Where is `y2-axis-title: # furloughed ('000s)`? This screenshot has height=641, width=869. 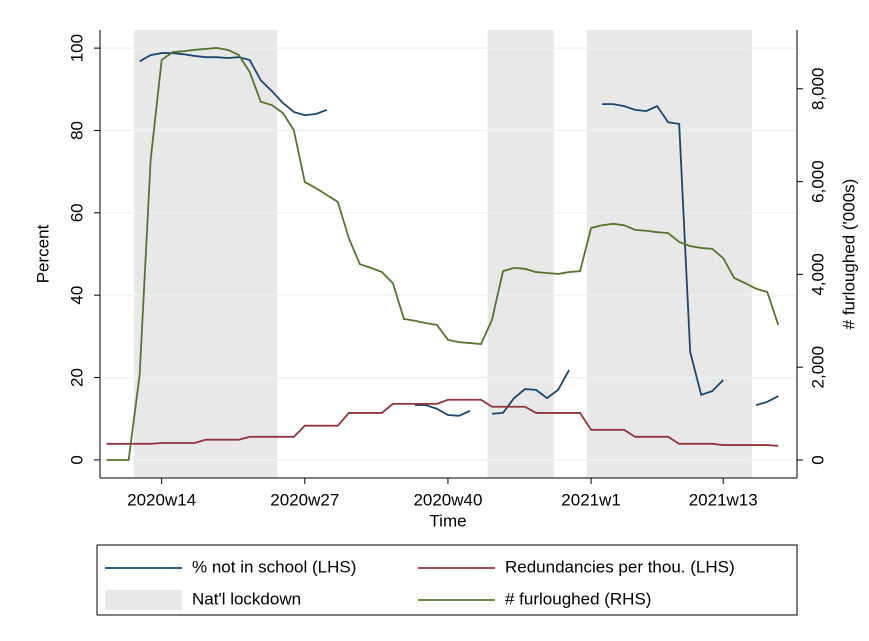 y2-axis-title: # furloughed ('000s) is located at coordinates (848, 254).